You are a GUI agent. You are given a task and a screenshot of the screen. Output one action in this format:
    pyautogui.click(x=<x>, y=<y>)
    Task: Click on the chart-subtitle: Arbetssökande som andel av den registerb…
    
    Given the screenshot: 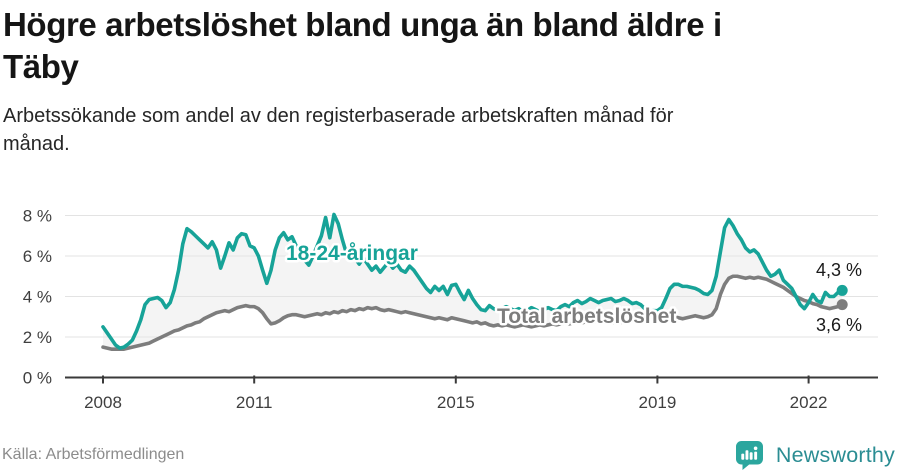 What is the action you would take?
    pyautogui.click(x=403, y=130)
    